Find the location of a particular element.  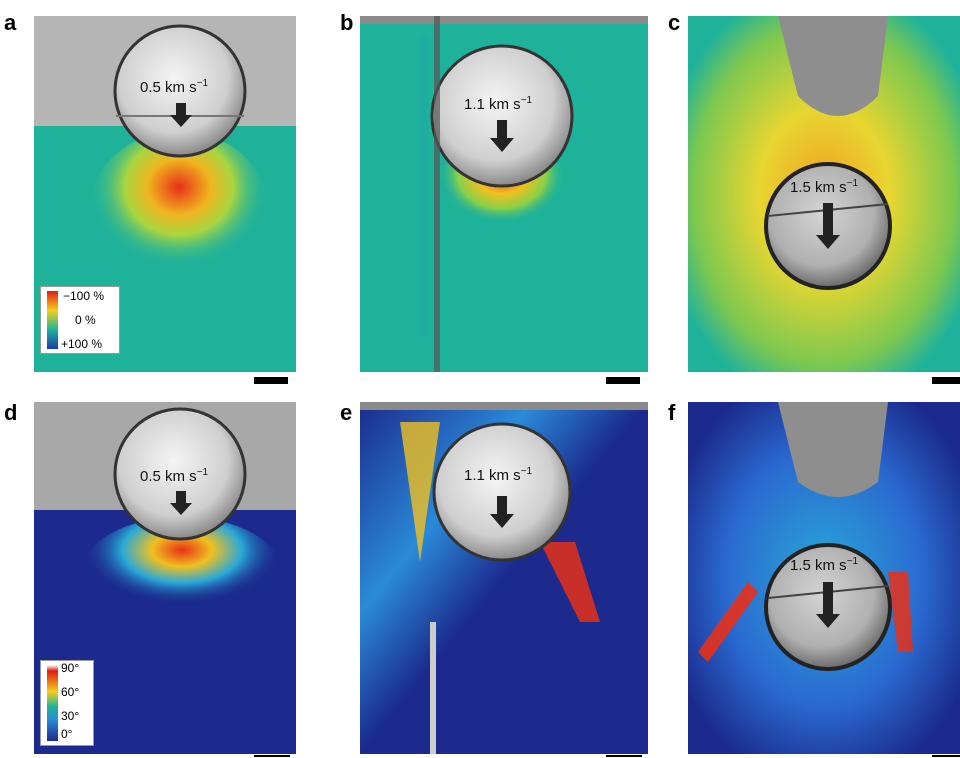

scale-bar-c is located at coordinates (946, 380).